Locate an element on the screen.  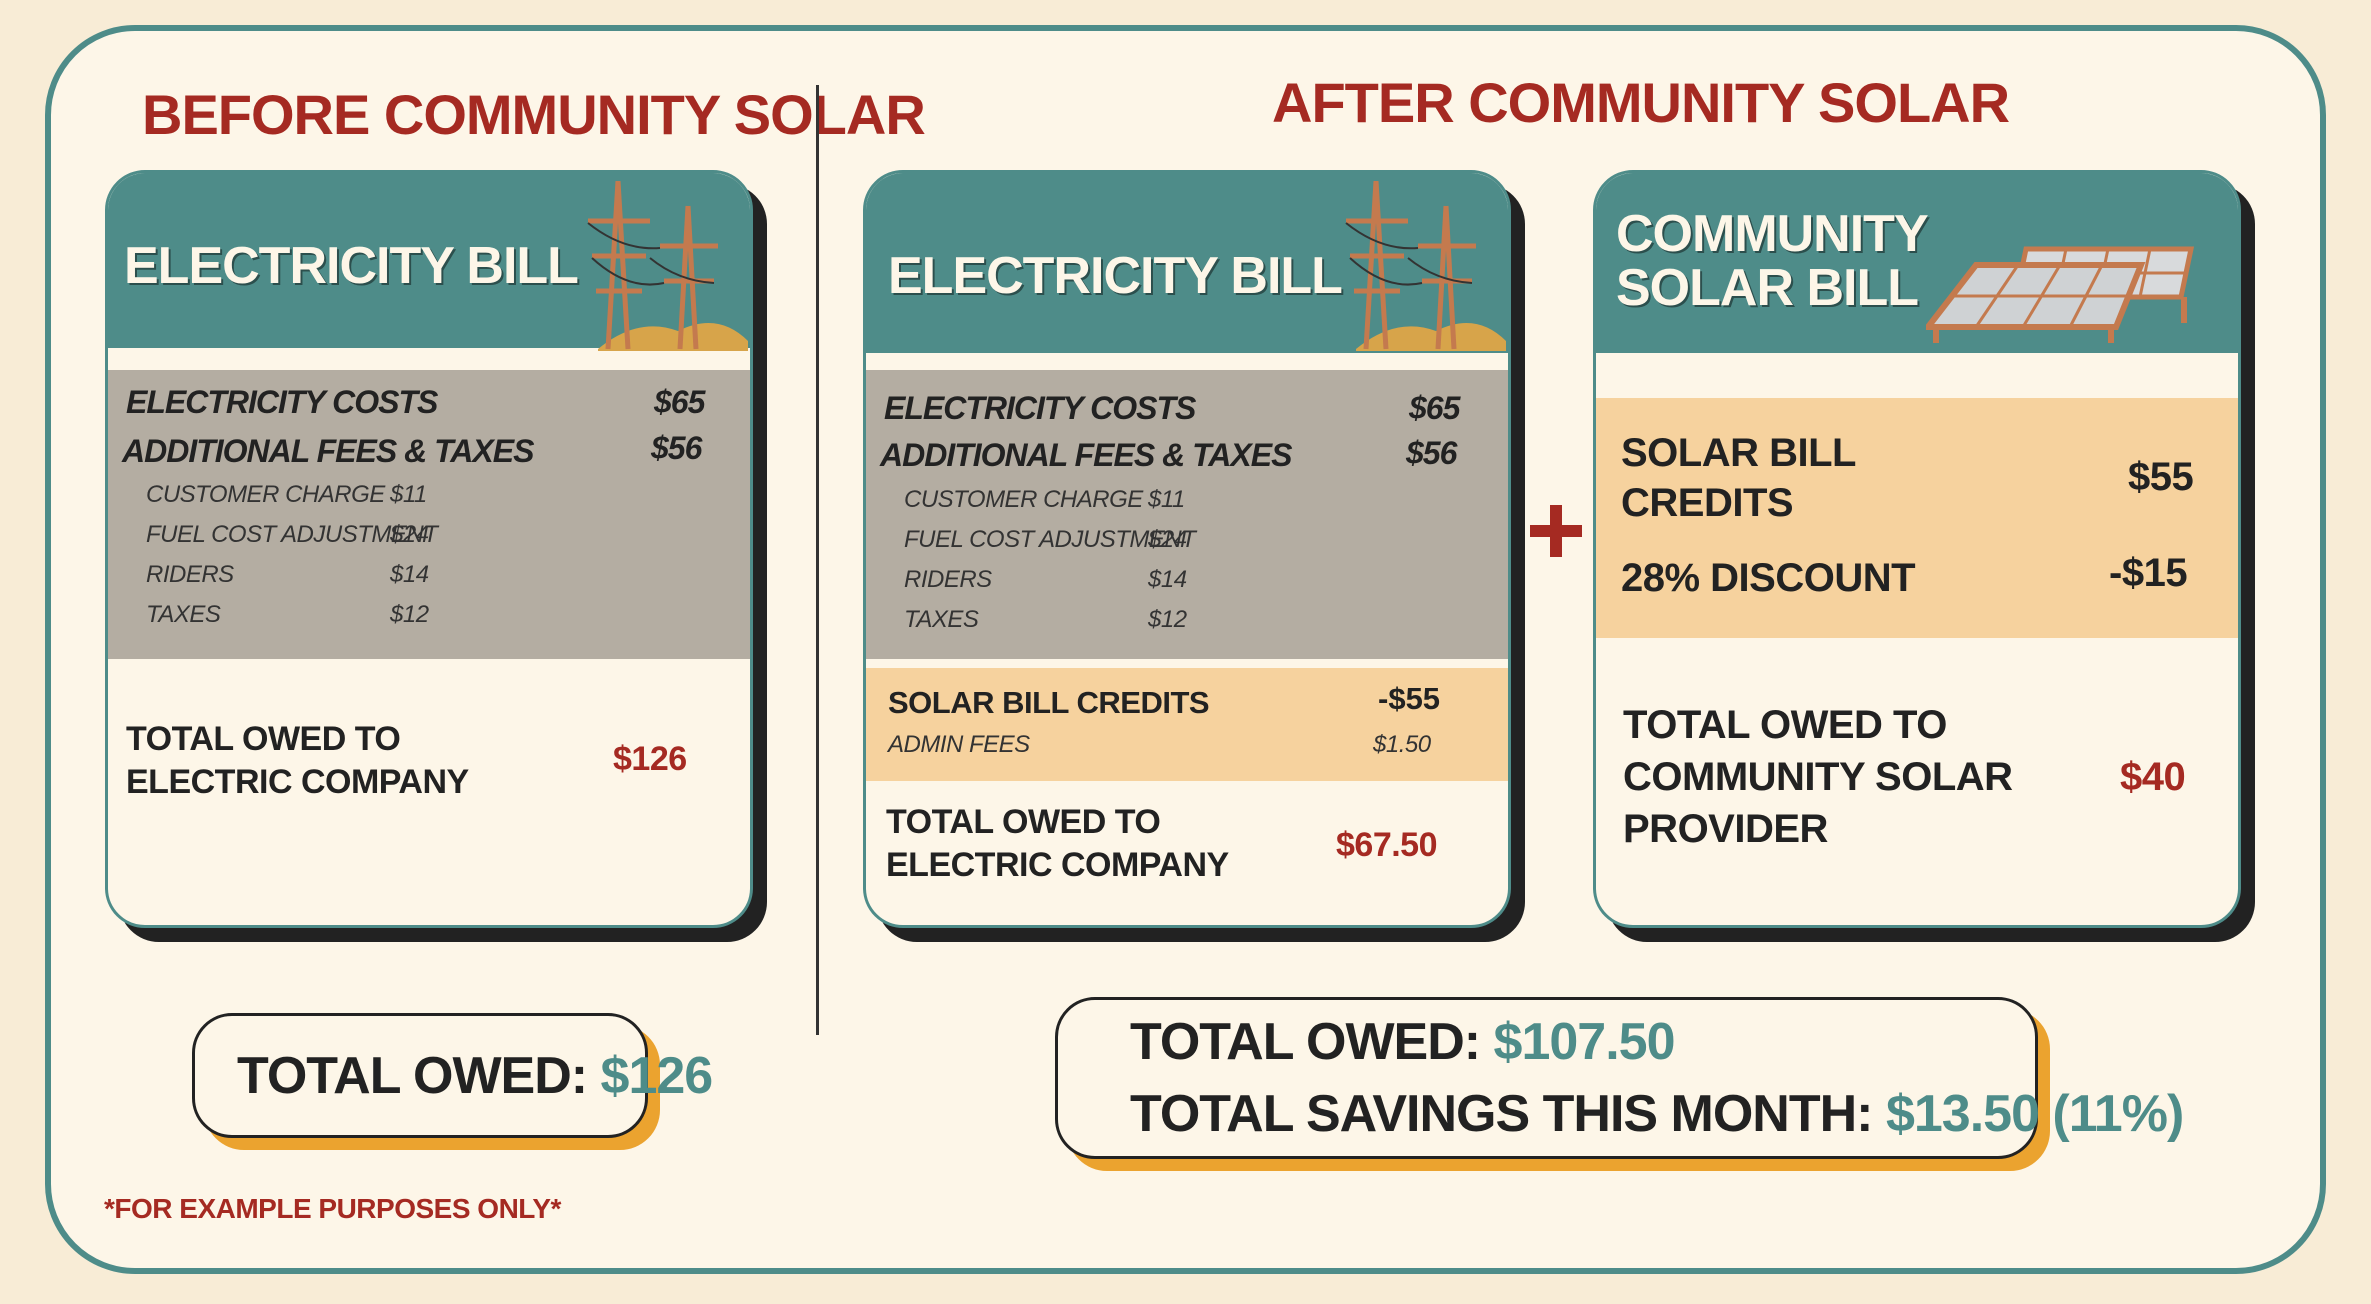
total-savings-summary: TOTAL SAVINGS THIS MONTH: $13.50 (11%) is located at coordinates (1657, 1114).